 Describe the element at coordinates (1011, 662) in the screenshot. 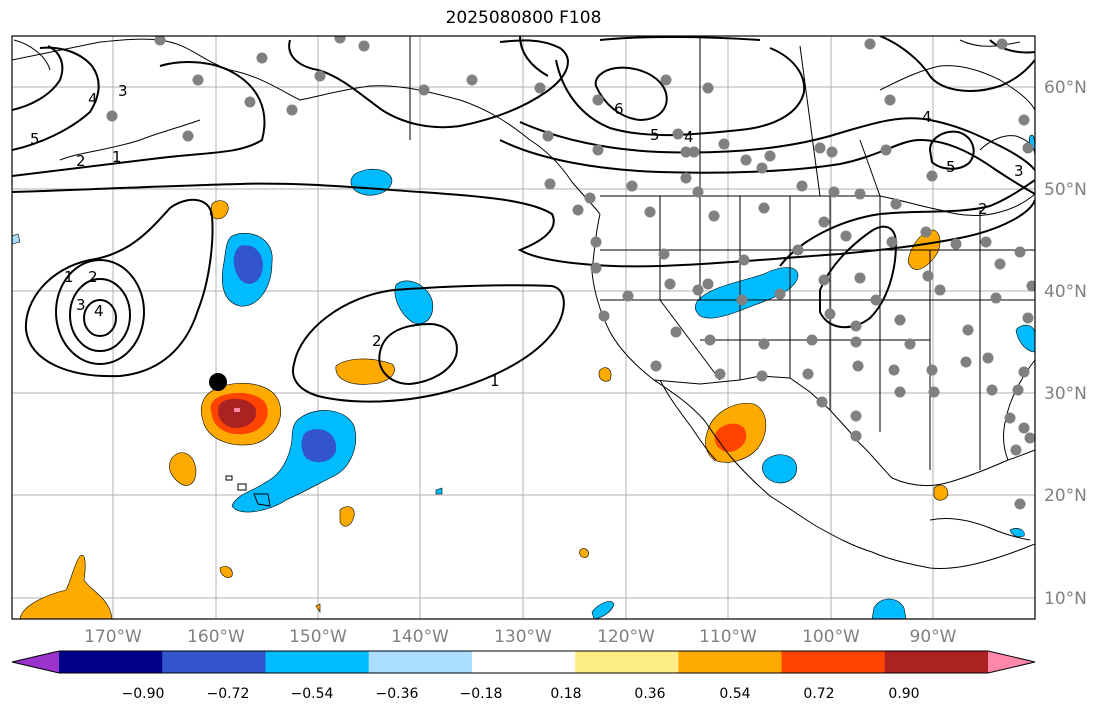

I see `colorbar-extend-high` at that location.